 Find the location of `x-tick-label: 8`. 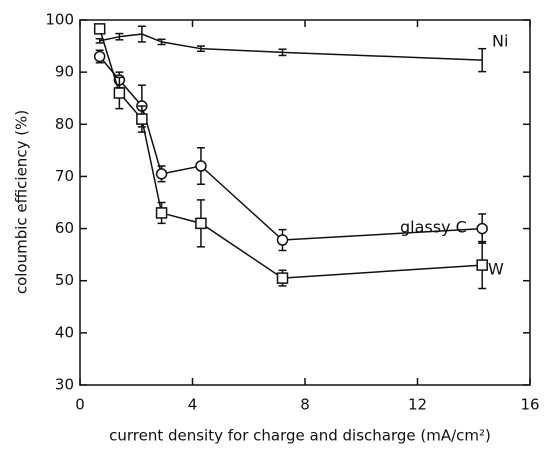

x-tick-label: 8 is located at coordinates (305, 405).